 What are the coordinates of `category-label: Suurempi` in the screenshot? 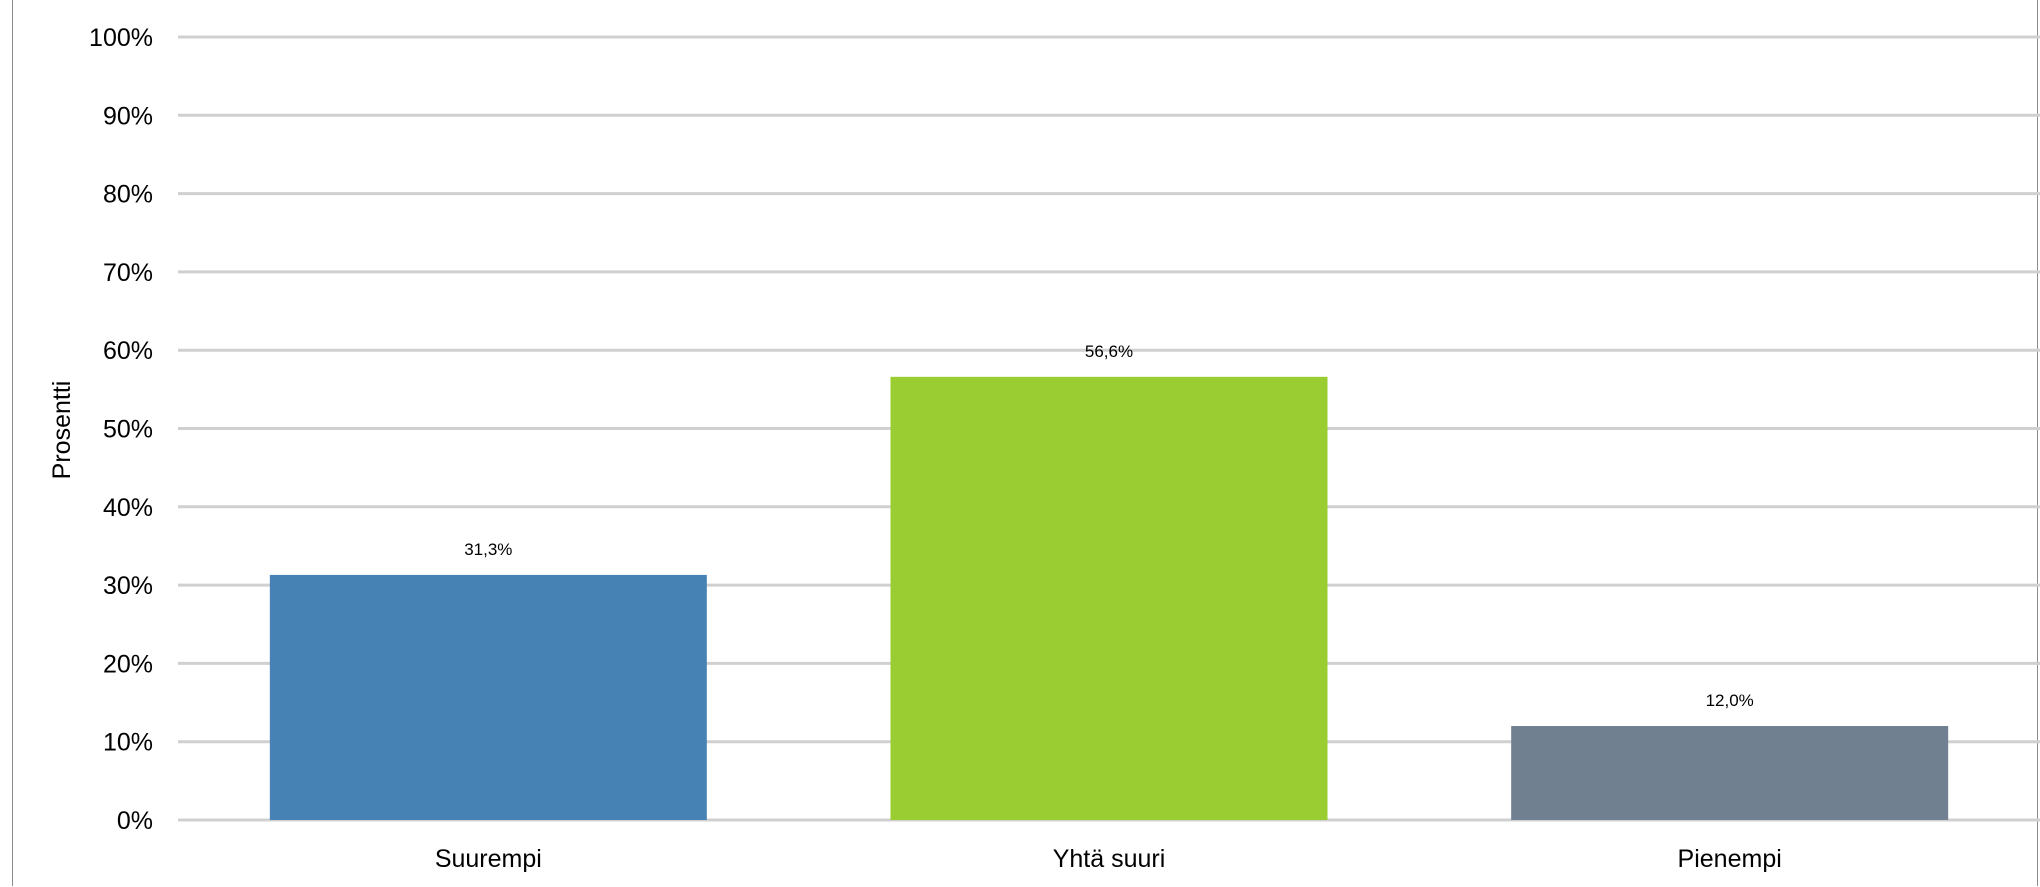 It's located at (488, 859).